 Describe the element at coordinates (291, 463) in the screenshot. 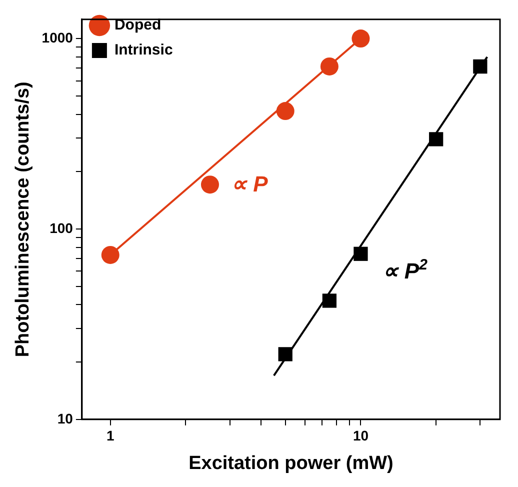

I see `x-axis-title: Excitation power (mW)` at that location.